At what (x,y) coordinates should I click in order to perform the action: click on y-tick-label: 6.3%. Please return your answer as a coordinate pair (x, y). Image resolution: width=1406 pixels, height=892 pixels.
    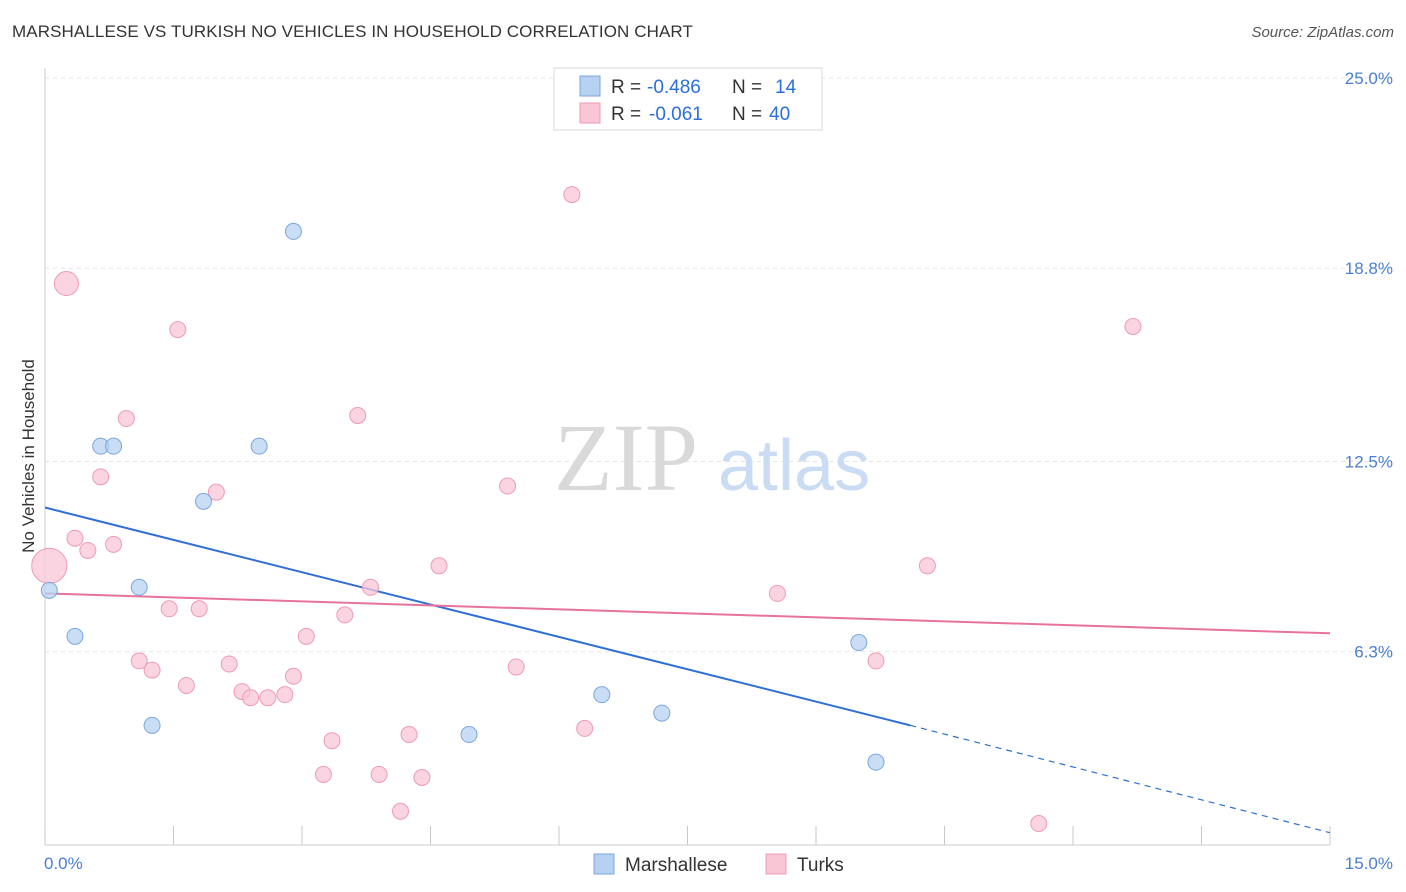
    Looking at the image, I should click on (1373, 652).